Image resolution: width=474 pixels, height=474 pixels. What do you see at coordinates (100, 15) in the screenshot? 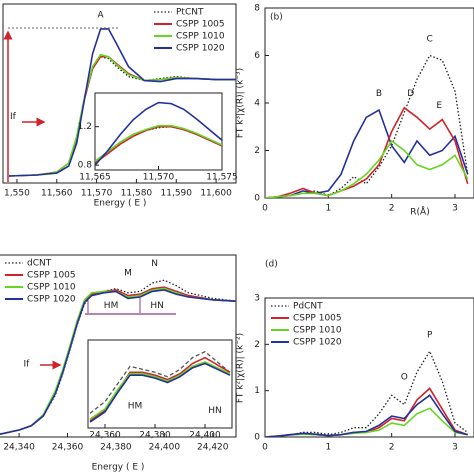
I see `annotation: A` at bounding box center [100, 15].